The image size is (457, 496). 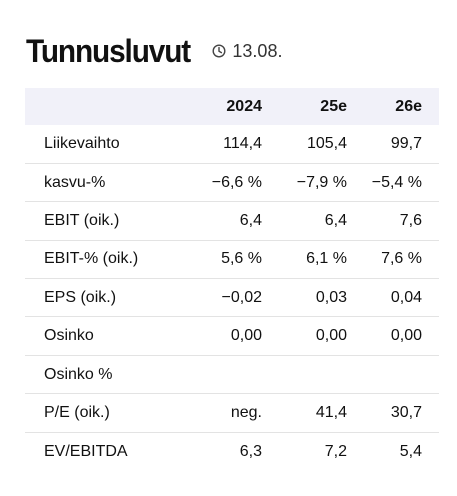 I want to click on row-label: EV/EBITDA, so click(x=86, y=451).